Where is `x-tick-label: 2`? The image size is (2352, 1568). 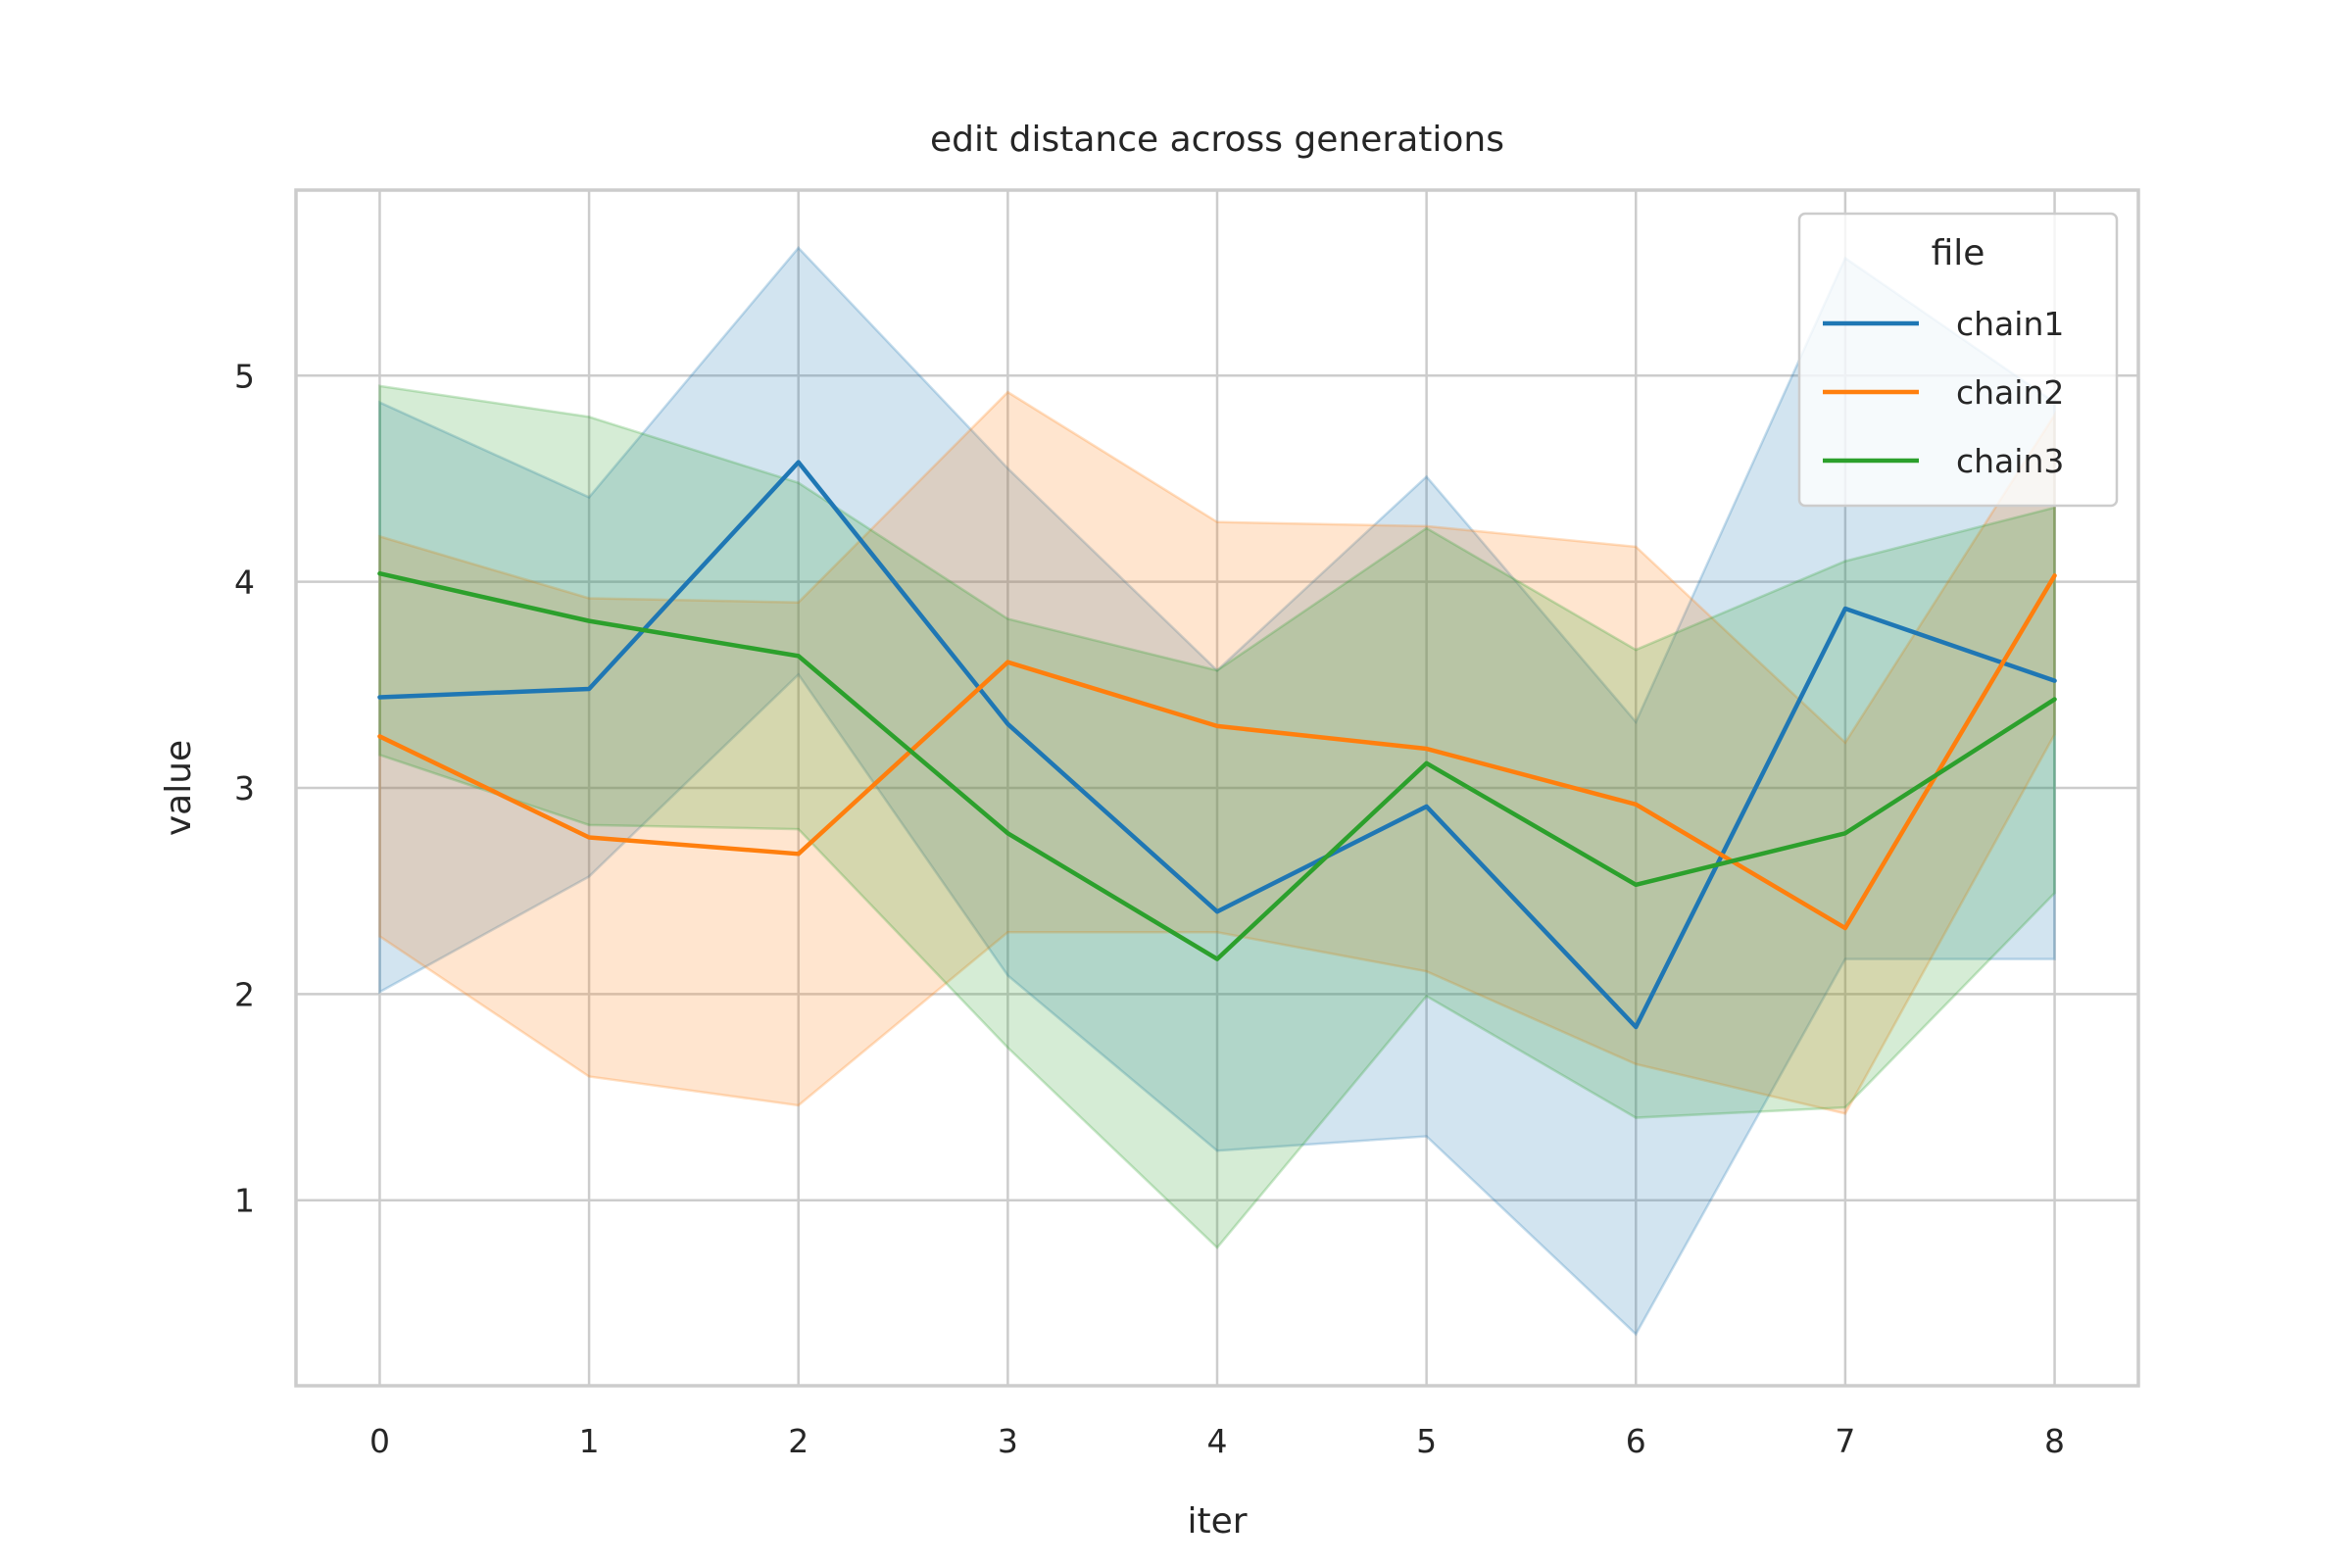
x-tick-label: 2 is located at coordinates (798, 1441).